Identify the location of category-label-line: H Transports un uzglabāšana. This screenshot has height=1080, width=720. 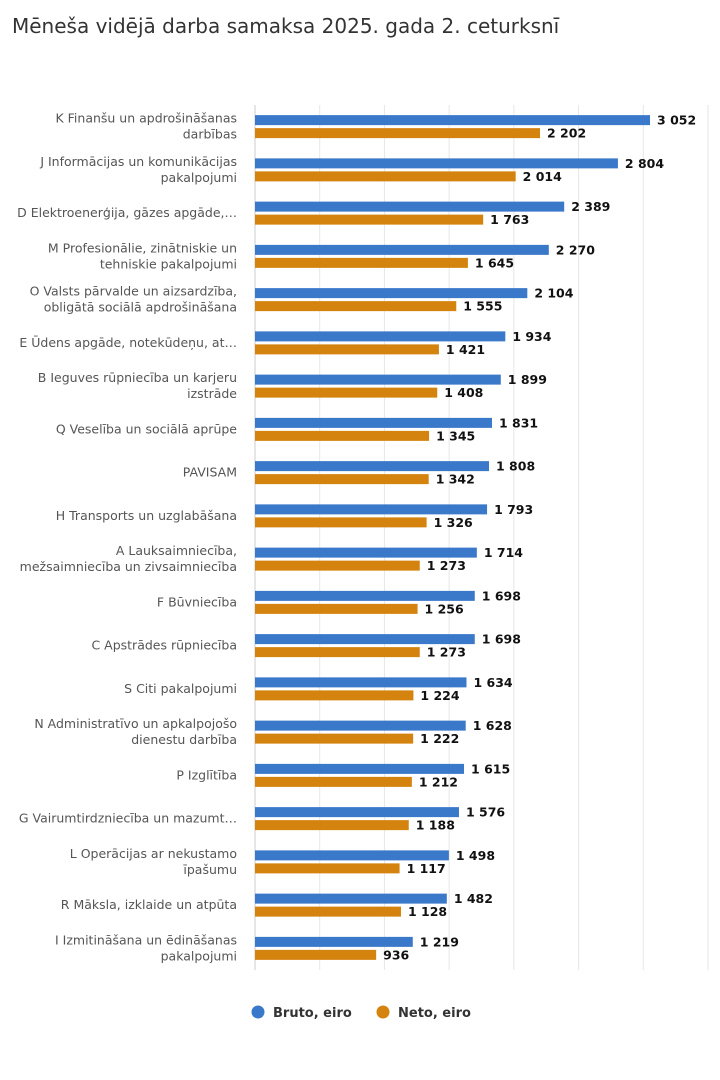
(146, 515).